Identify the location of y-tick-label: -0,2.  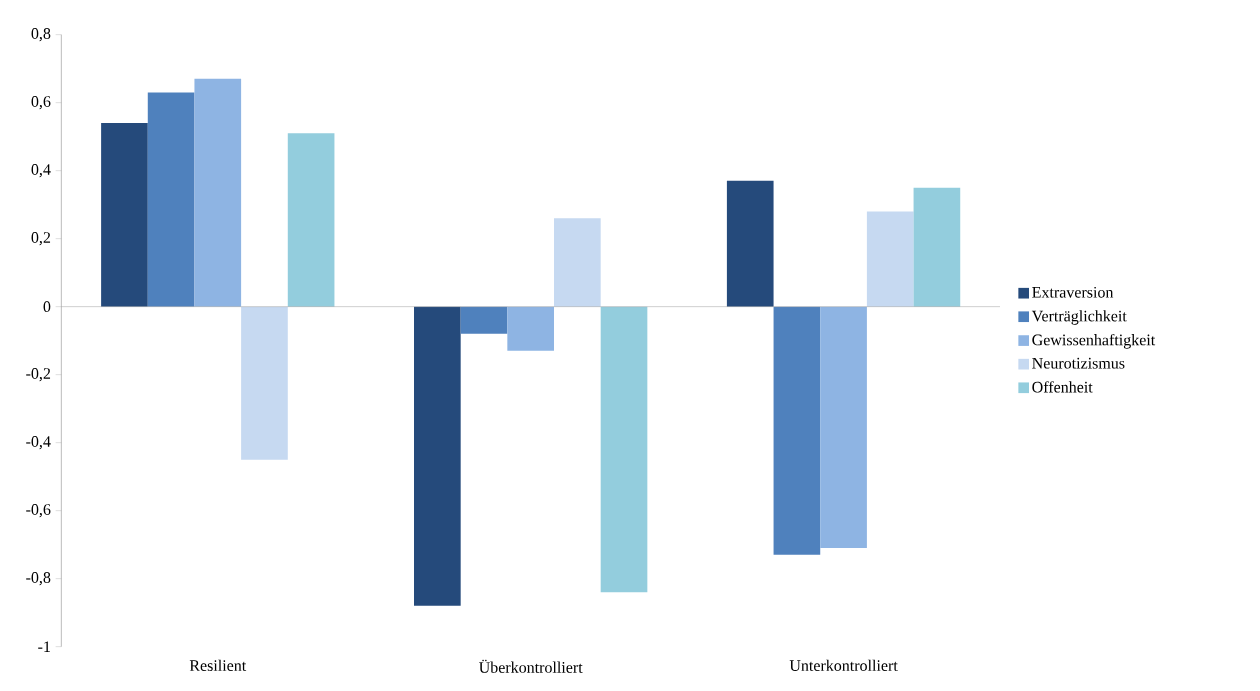
(38, 375).